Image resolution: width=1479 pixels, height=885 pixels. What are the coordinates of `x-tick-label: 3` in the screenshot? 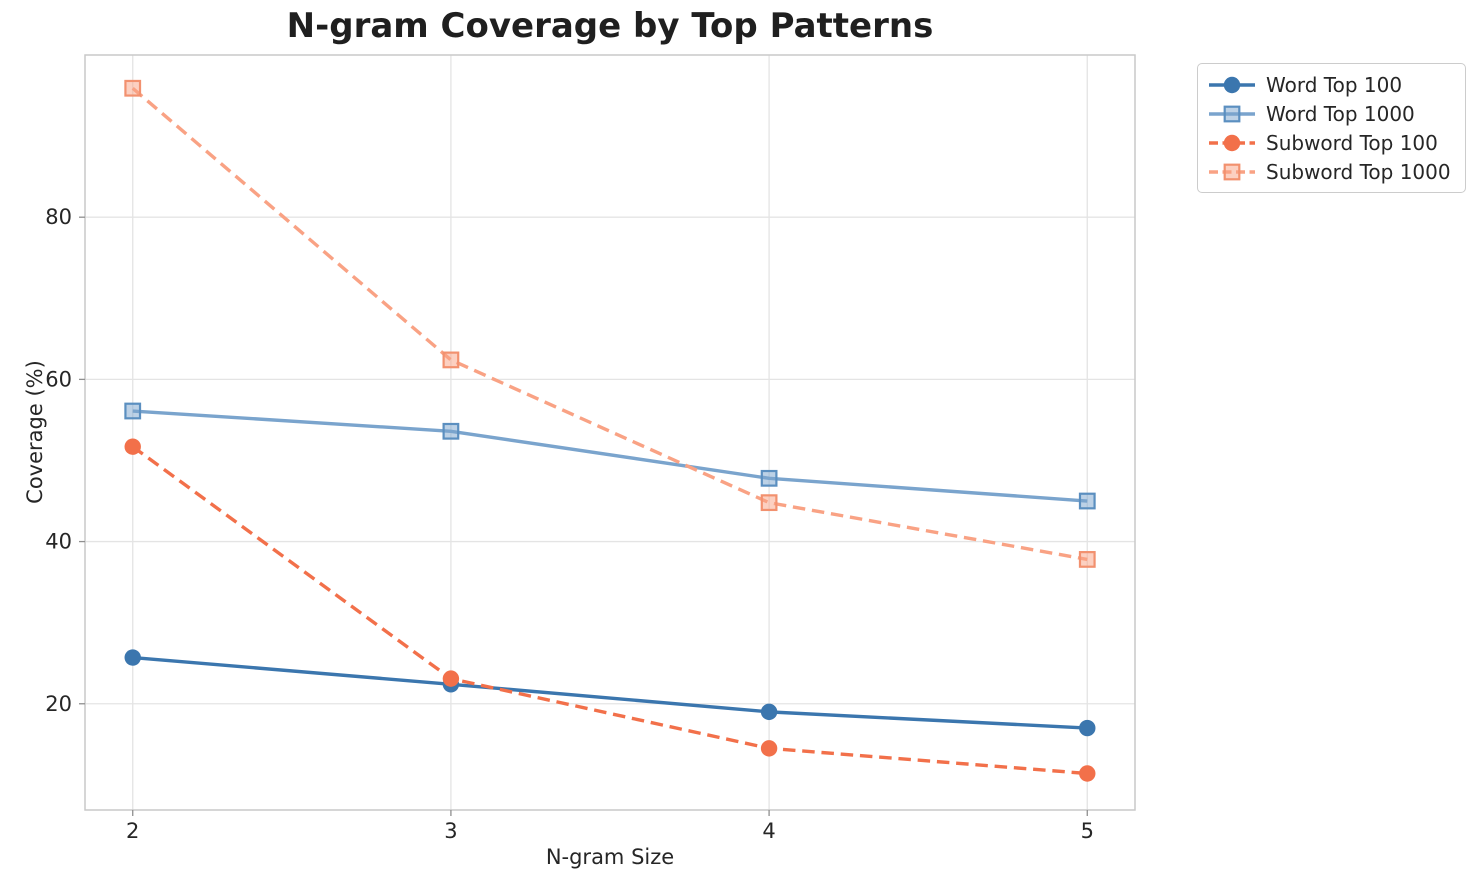 It's located at (450, 831).